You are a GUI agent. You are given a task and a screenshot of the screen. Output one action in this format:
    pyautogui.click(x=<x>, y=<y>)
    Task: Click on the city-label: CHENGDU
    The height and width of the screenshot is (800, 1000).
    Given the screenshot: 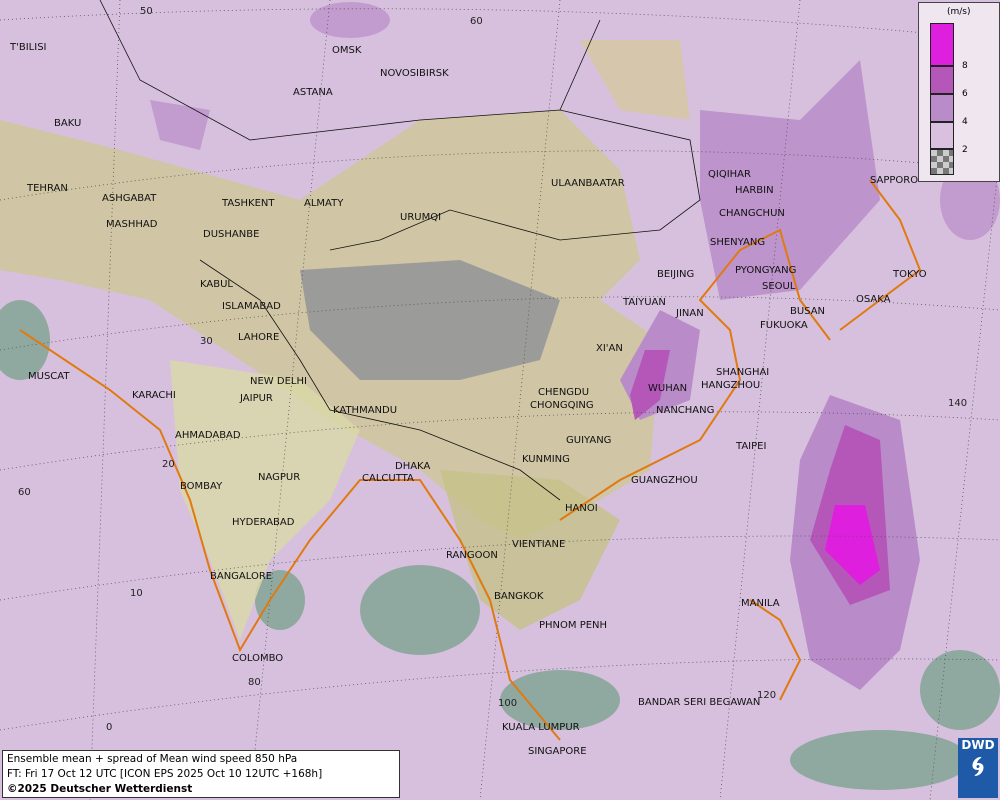 What is the action you would take?
    pyautogui.click(x=564, y=392)
    